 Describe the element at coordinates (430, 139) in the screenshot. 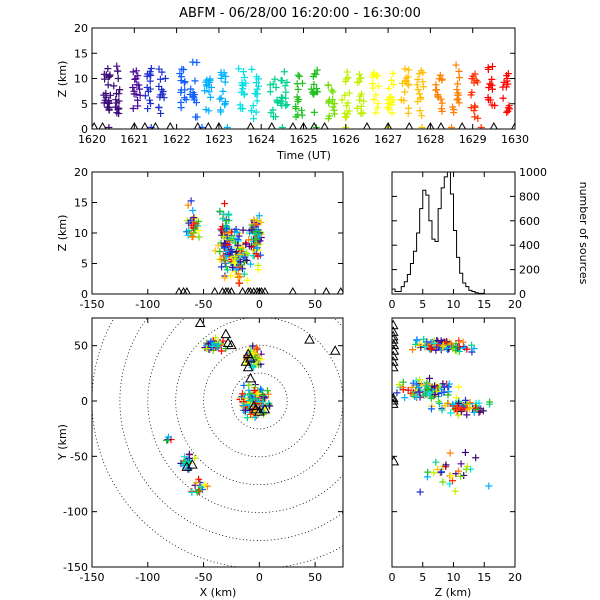

I see `x-tick-label: 1628` at that location.